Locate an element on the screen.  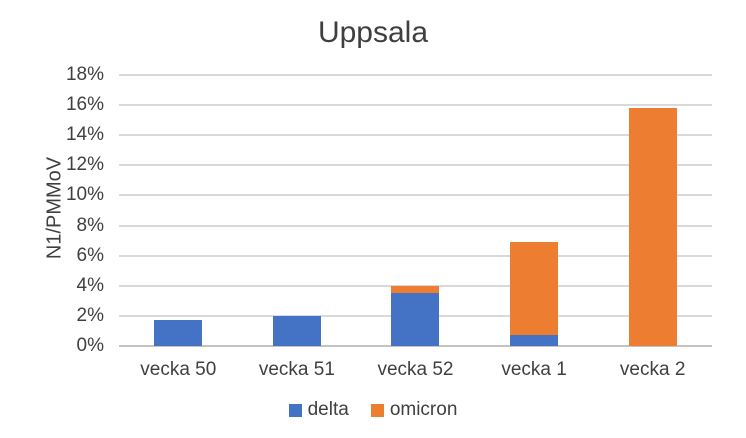
legend-item-delta: delta is located at coordinates (318, 409).